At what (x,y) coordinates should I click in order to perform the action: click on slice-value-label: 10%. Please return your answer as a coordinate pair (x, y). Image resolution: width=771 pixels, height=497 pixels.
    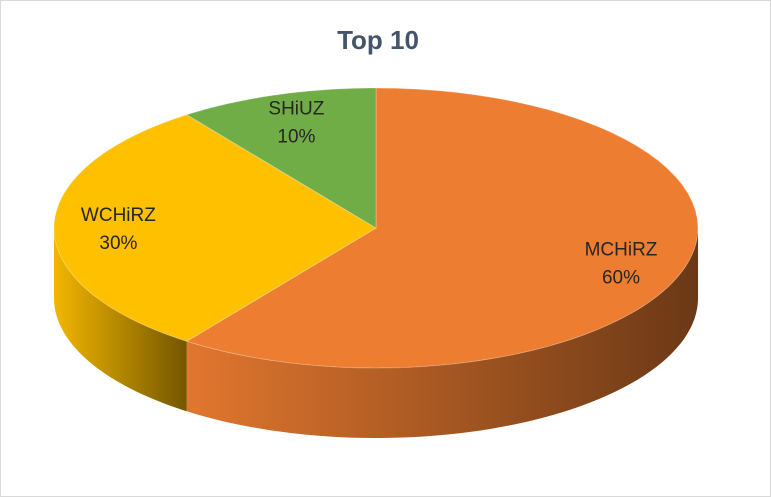
    Looking at the image, I should click on (296, 136).